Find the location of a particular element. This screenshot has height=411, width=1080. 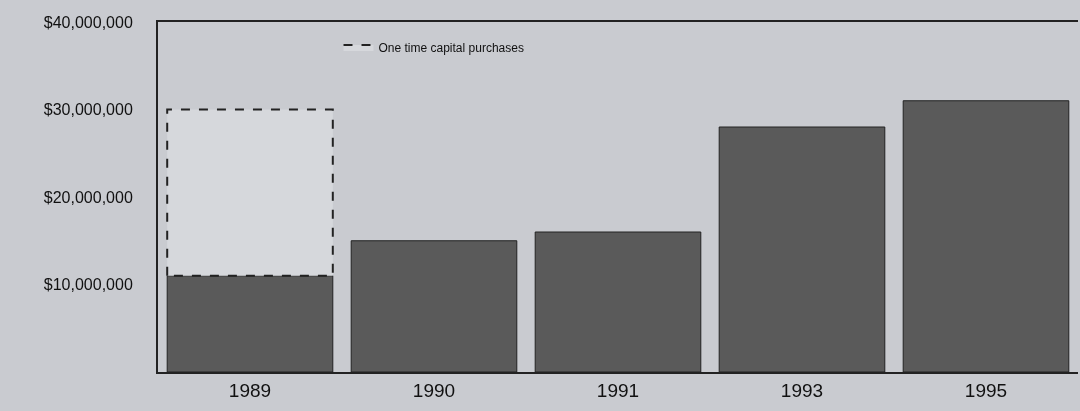

x-tick-label: 1995 is located at coordinates (986, 390).